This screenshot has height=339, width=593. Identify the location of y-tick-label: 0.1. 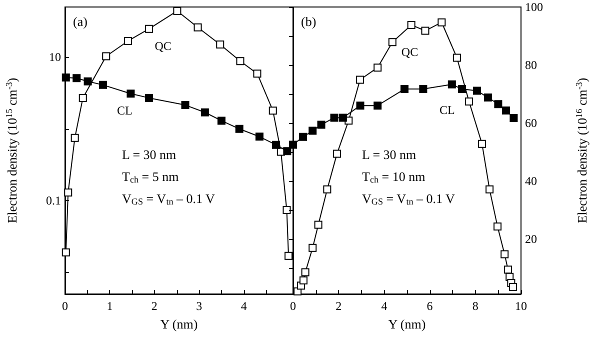
(53, 201).